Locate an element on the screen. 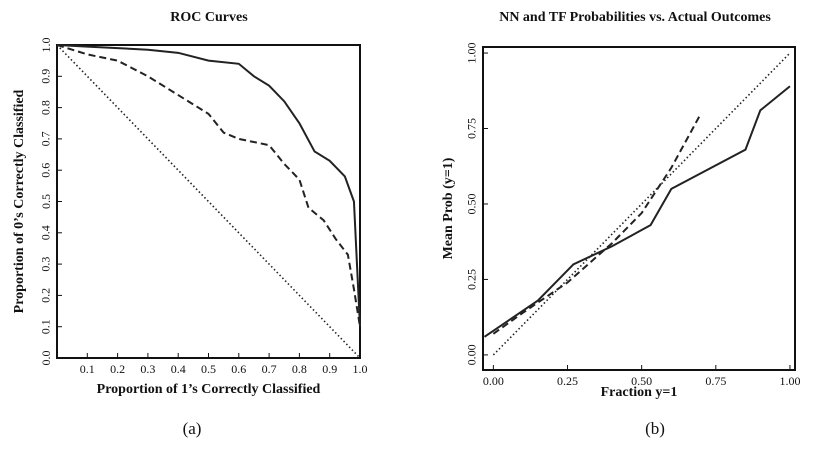 This screenshot has height=450, width=834. y-tick-label: 0.7 is located at coordinates (46, 138).